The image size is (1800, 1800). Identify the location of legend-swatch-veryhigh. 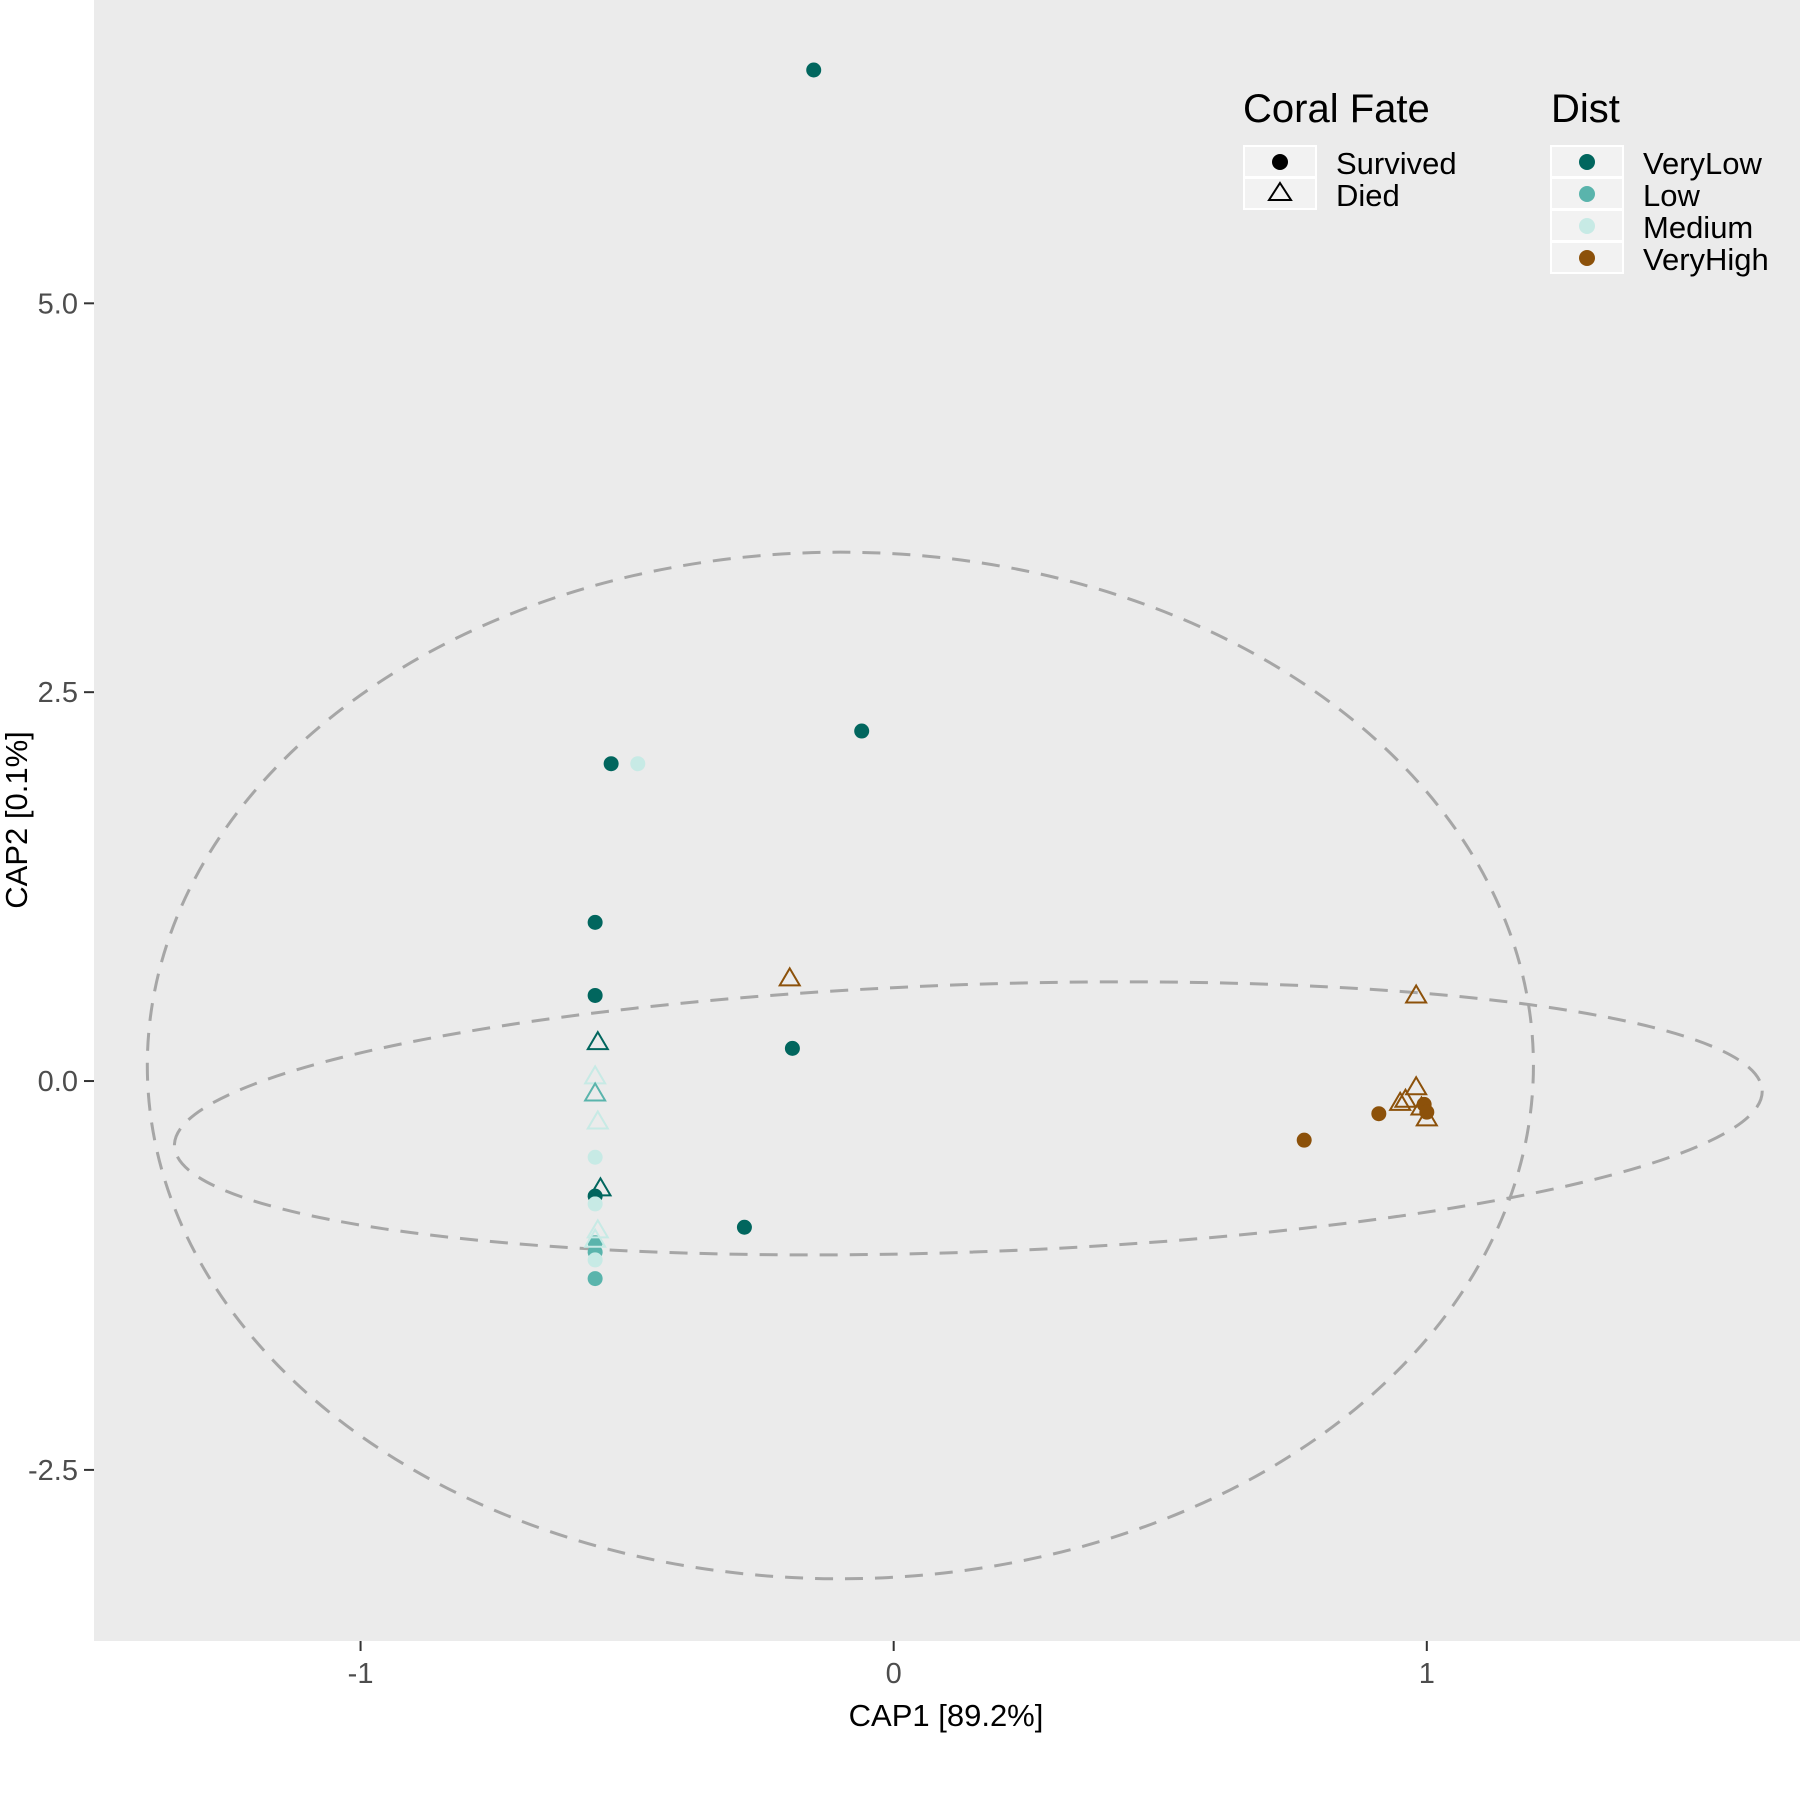
(1587, 258).